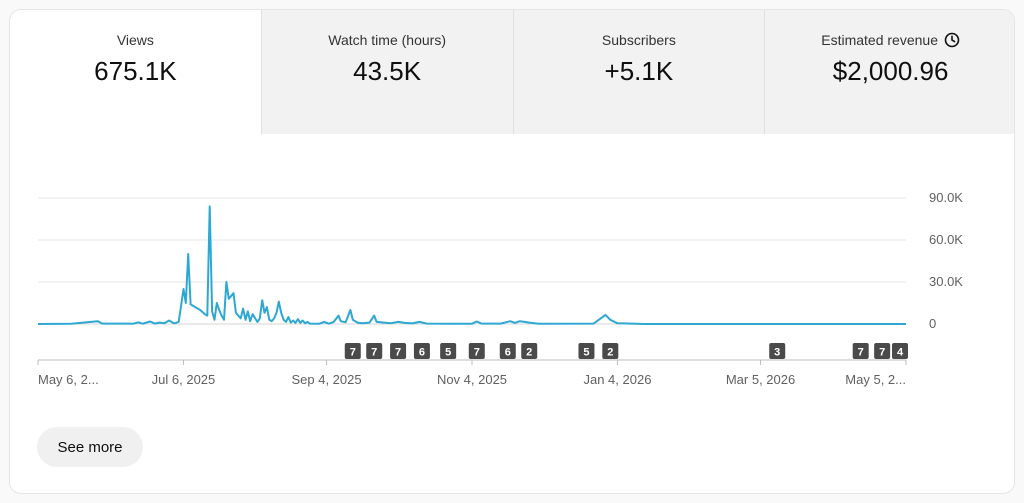  Describe the element at coordinates (472, 379) in the screenshot. I see `x-tick-label: Nov 4, 2025` at that location.